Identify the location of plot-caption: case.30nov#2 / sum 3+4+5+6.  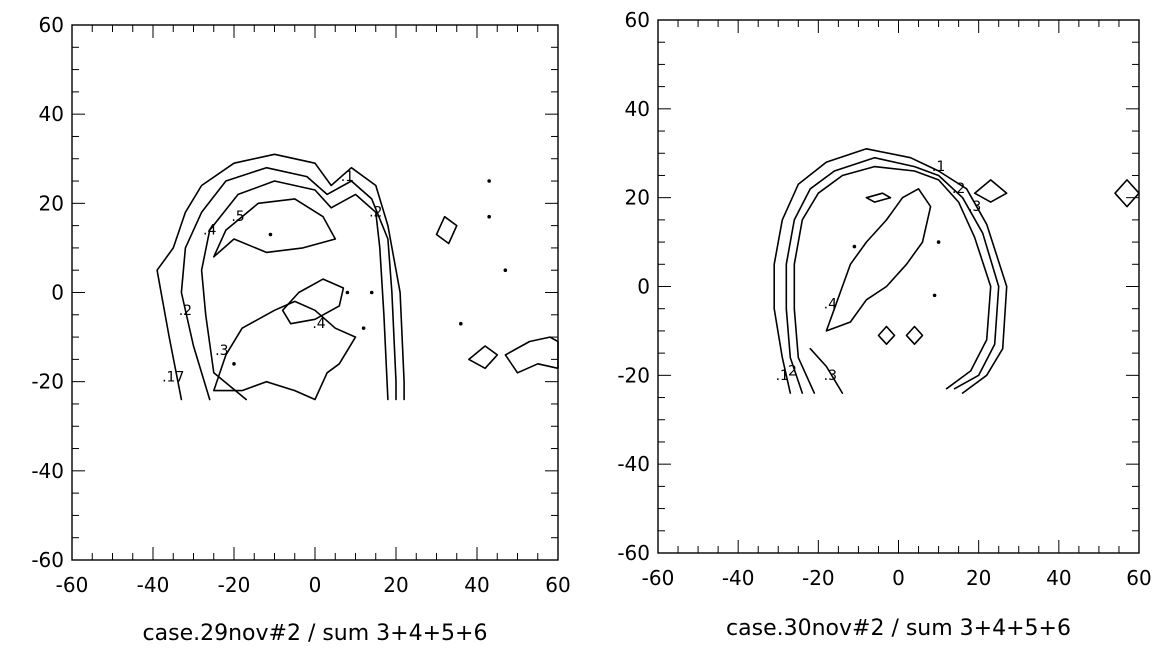
(898, 628).